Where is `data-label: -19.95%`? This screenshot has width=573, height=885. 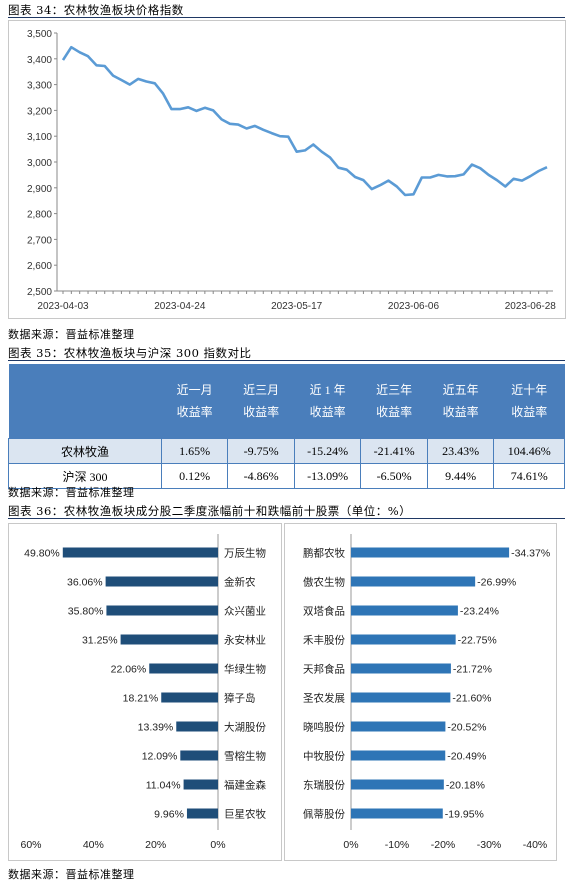 data-label: -19.95% is located at coordinates (464, 815).